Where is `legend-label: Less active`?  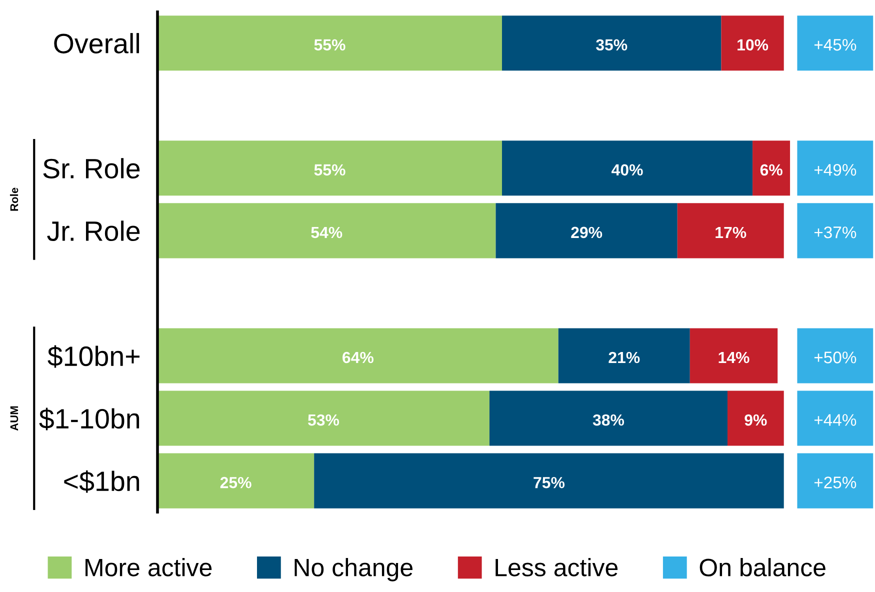
legend-label: Less active is located at coordinates (557, 567).